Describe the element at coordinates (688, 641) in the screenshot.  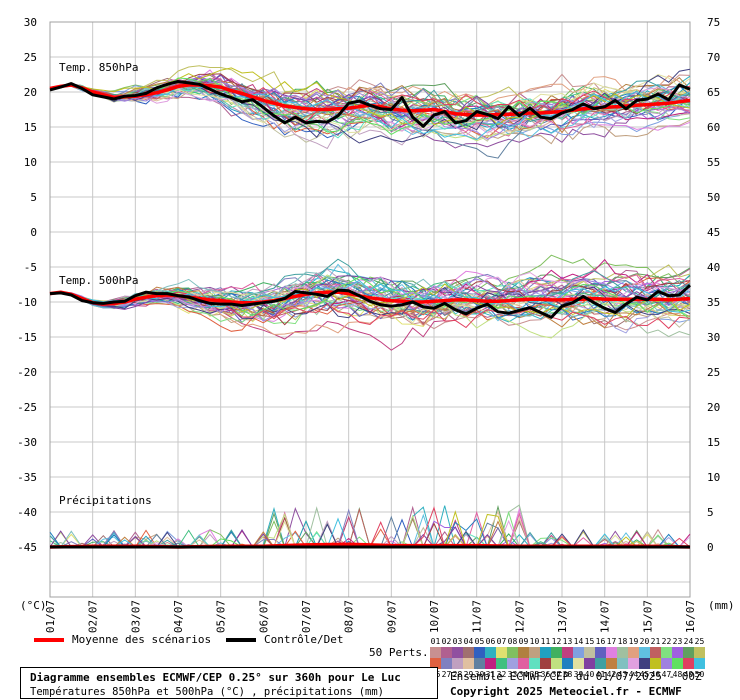
I see `member-number: 24` at that location.